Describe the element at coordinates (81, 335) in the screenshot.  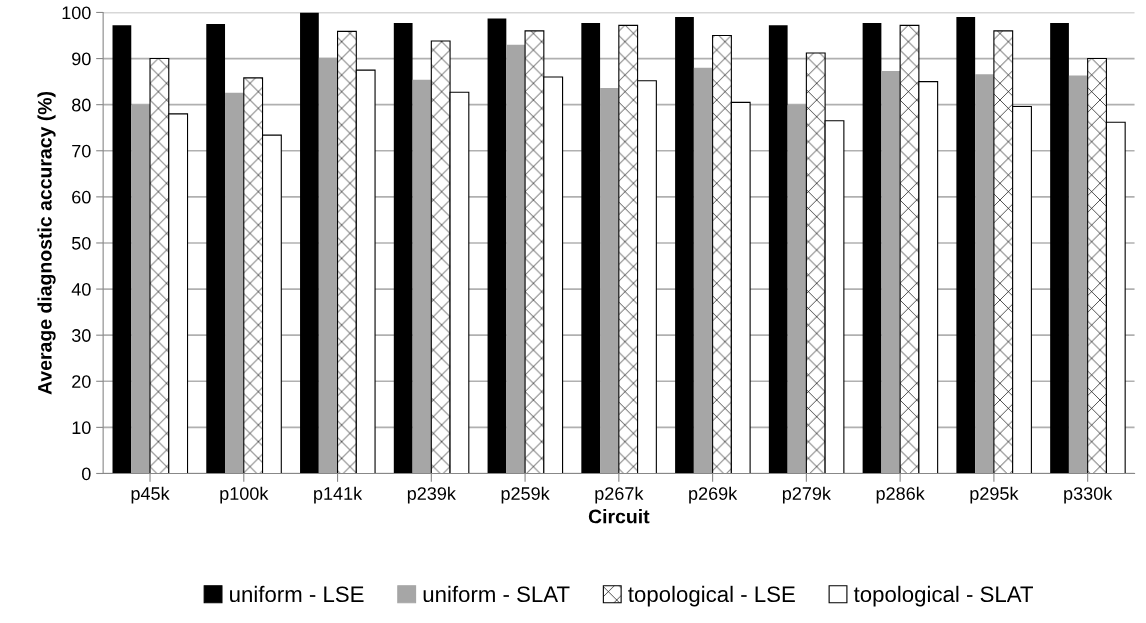
I see `y-tick-label: 30` at that location.